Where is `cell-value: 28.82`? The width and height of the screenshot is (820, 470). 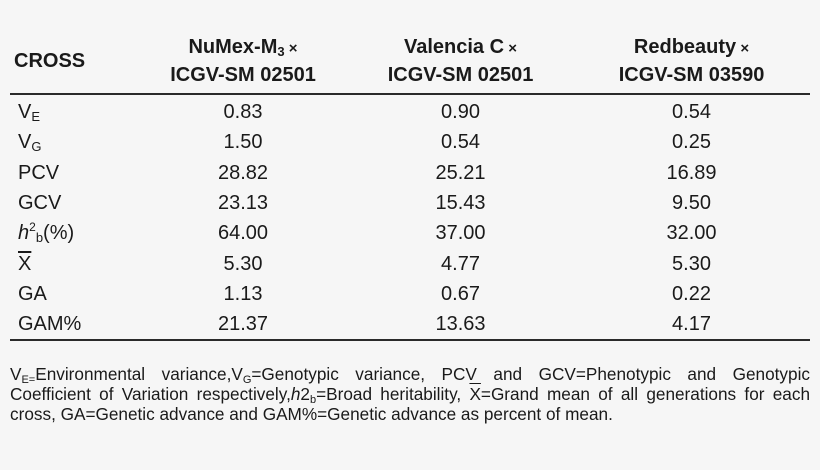 cell-value: 28.82 is located at coordinates (243, 172).